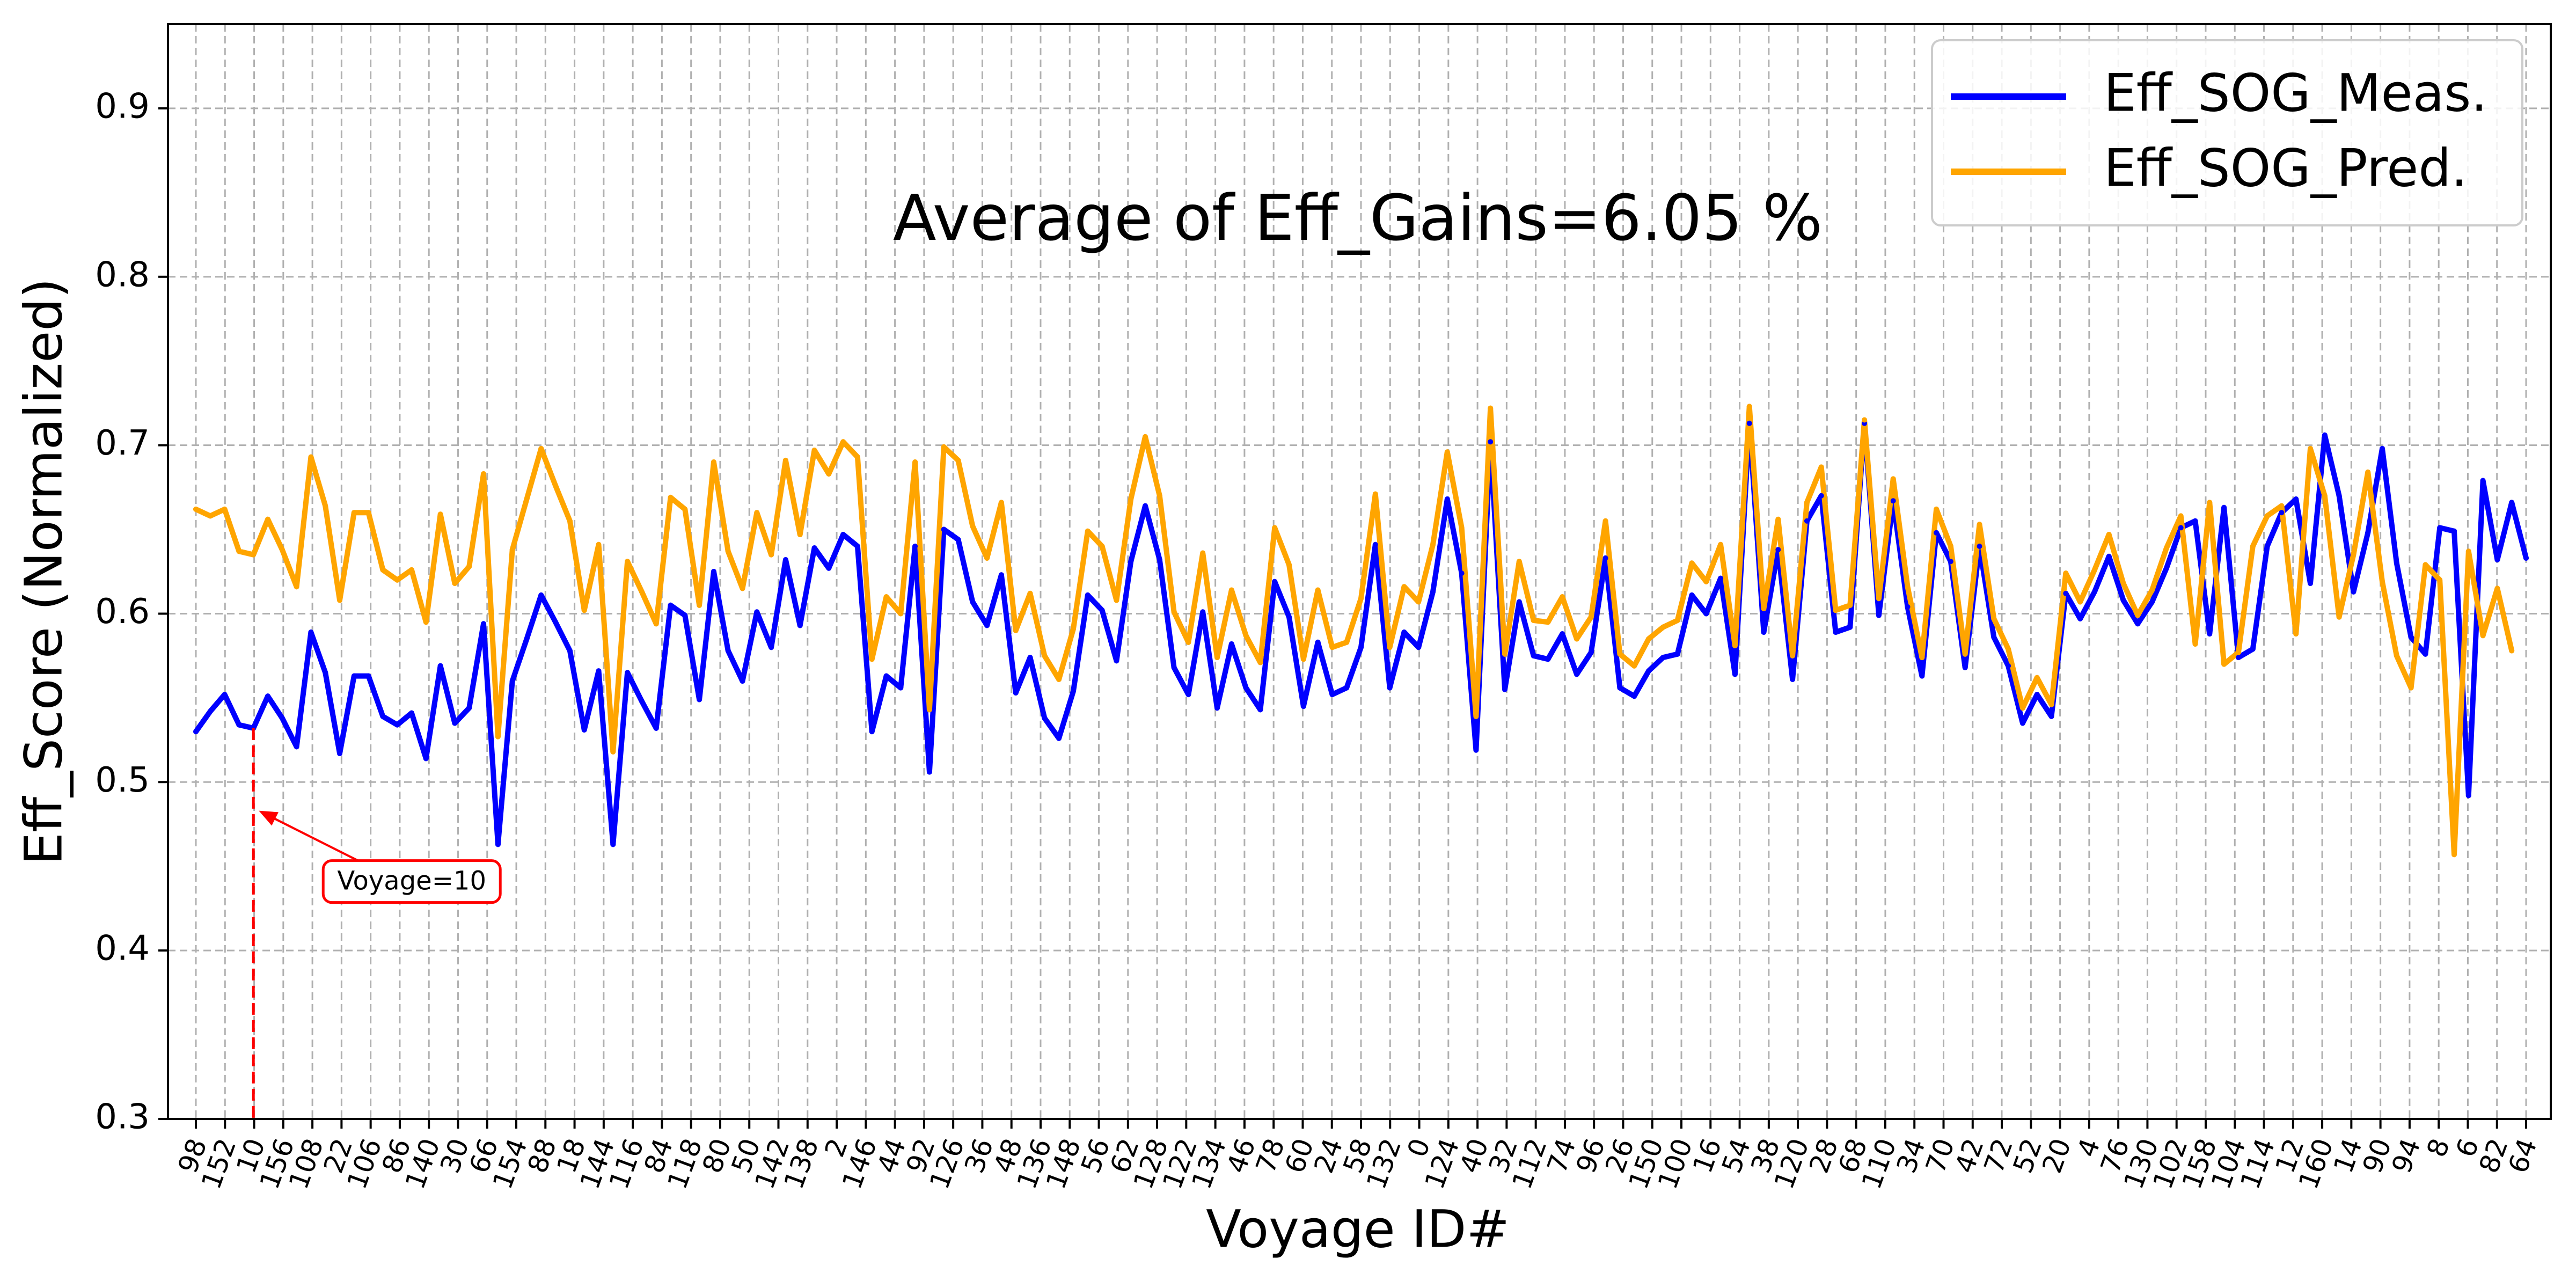 The height and width of the screenshot is (1288, 2576). What do you see at coordinates (122, 275) in the screenshot?
I see `y-tick-label: 0.8` at bounding box center [122, 275].